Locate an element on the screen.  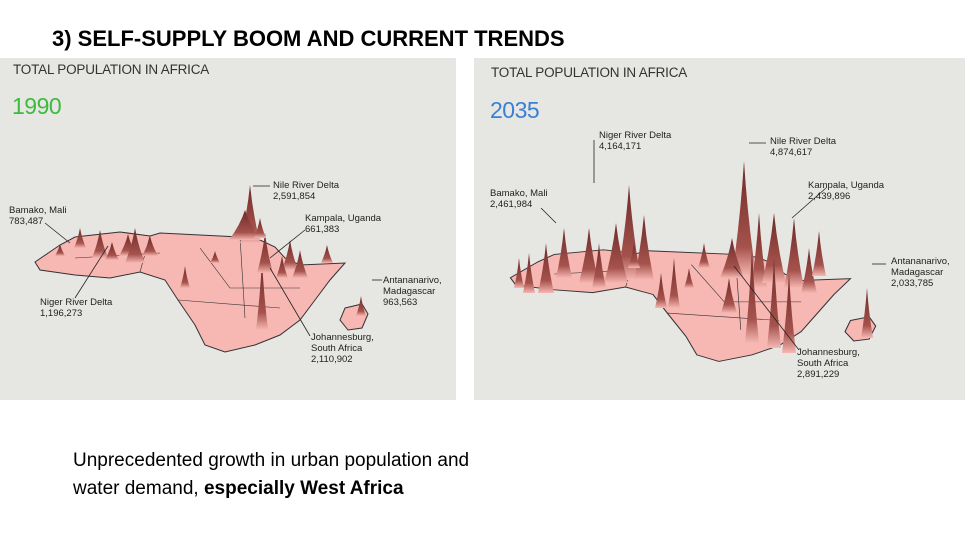
label-nile-delta: Nile River Delta 4,874,617 is located at coordinates (803, 147).